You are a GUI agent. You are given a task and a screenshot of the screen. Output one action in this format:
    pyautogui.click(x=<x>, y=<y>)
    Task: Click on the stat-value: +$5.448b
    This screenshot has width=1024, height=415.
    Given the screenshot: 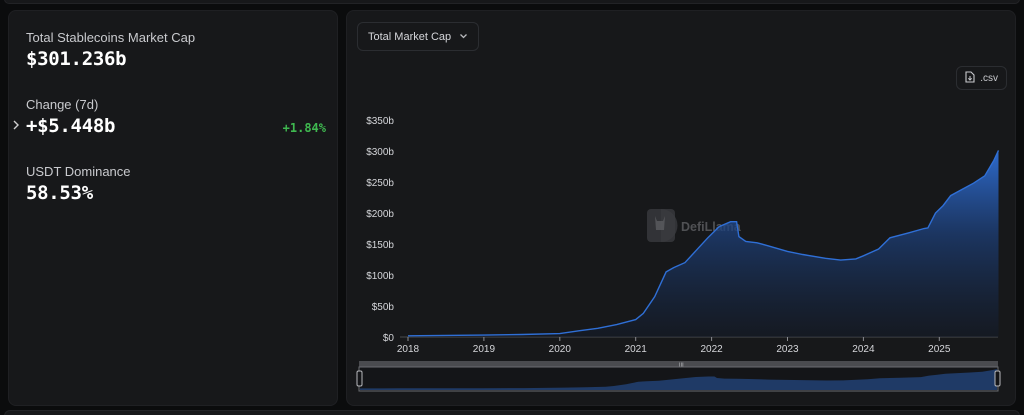 What is the action you would take?
    pyautogui.click(x=71, y=126)
    